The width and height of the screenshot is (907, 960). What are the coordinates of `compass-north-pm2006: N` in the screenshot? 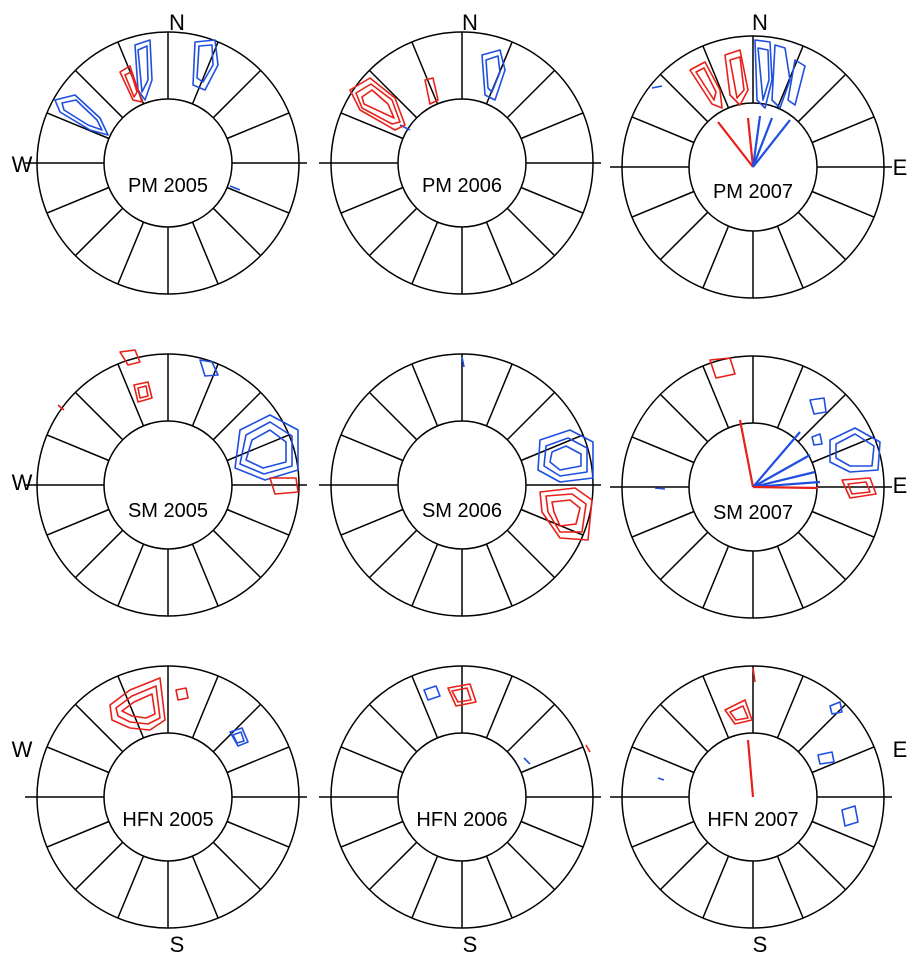 It's located at (470, 22).